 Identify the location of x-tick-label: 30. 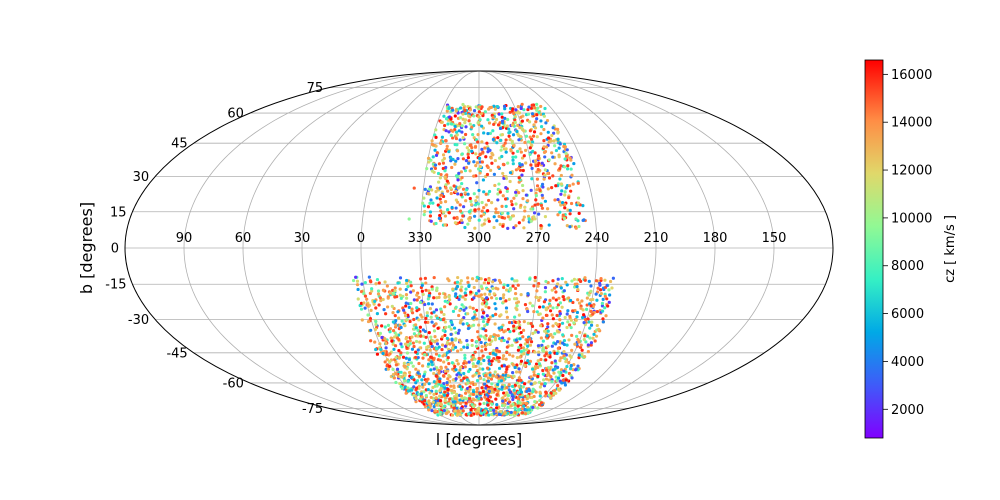
(302, 238).